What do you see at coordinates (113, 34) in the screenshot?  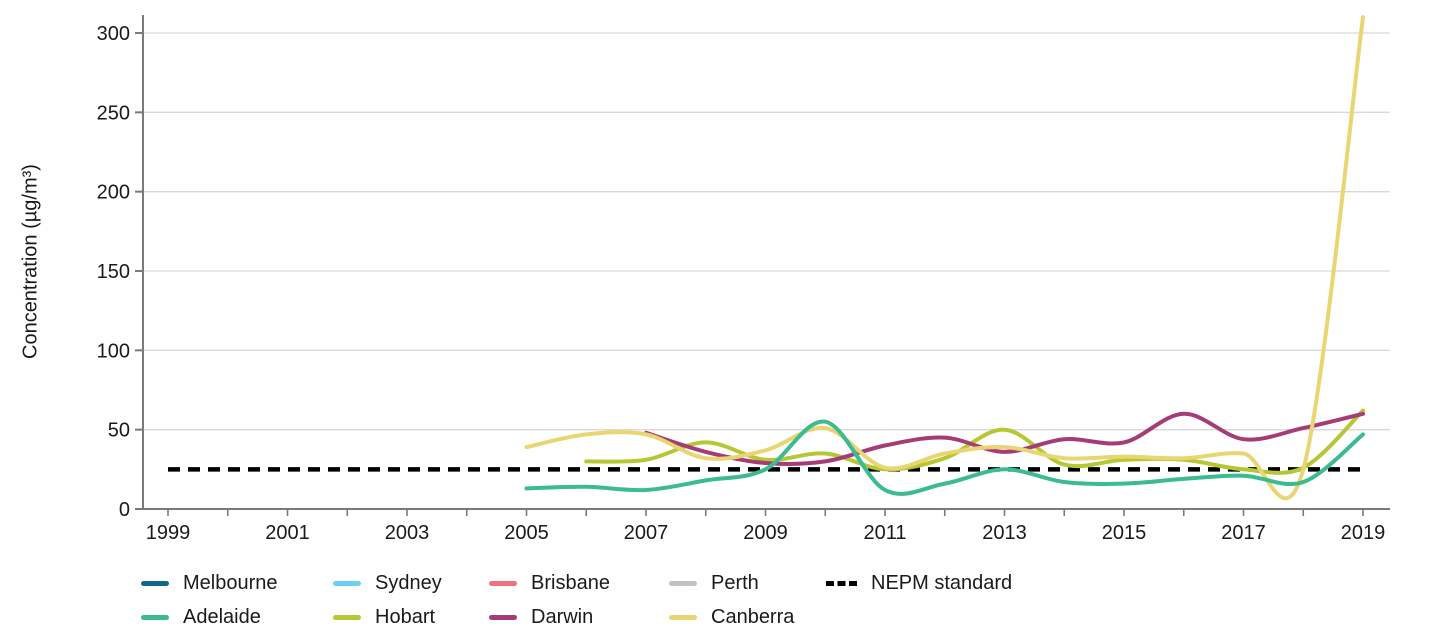 I see `y-tick-label: 300` at bounding box center [113, 34].